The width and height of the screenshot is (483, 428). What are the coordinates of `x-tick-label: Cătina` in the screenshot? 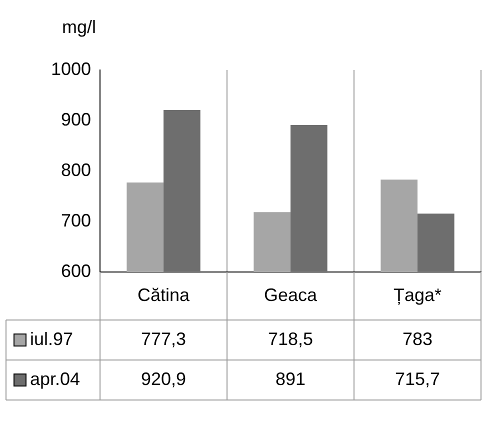 It's located at (164, 294).